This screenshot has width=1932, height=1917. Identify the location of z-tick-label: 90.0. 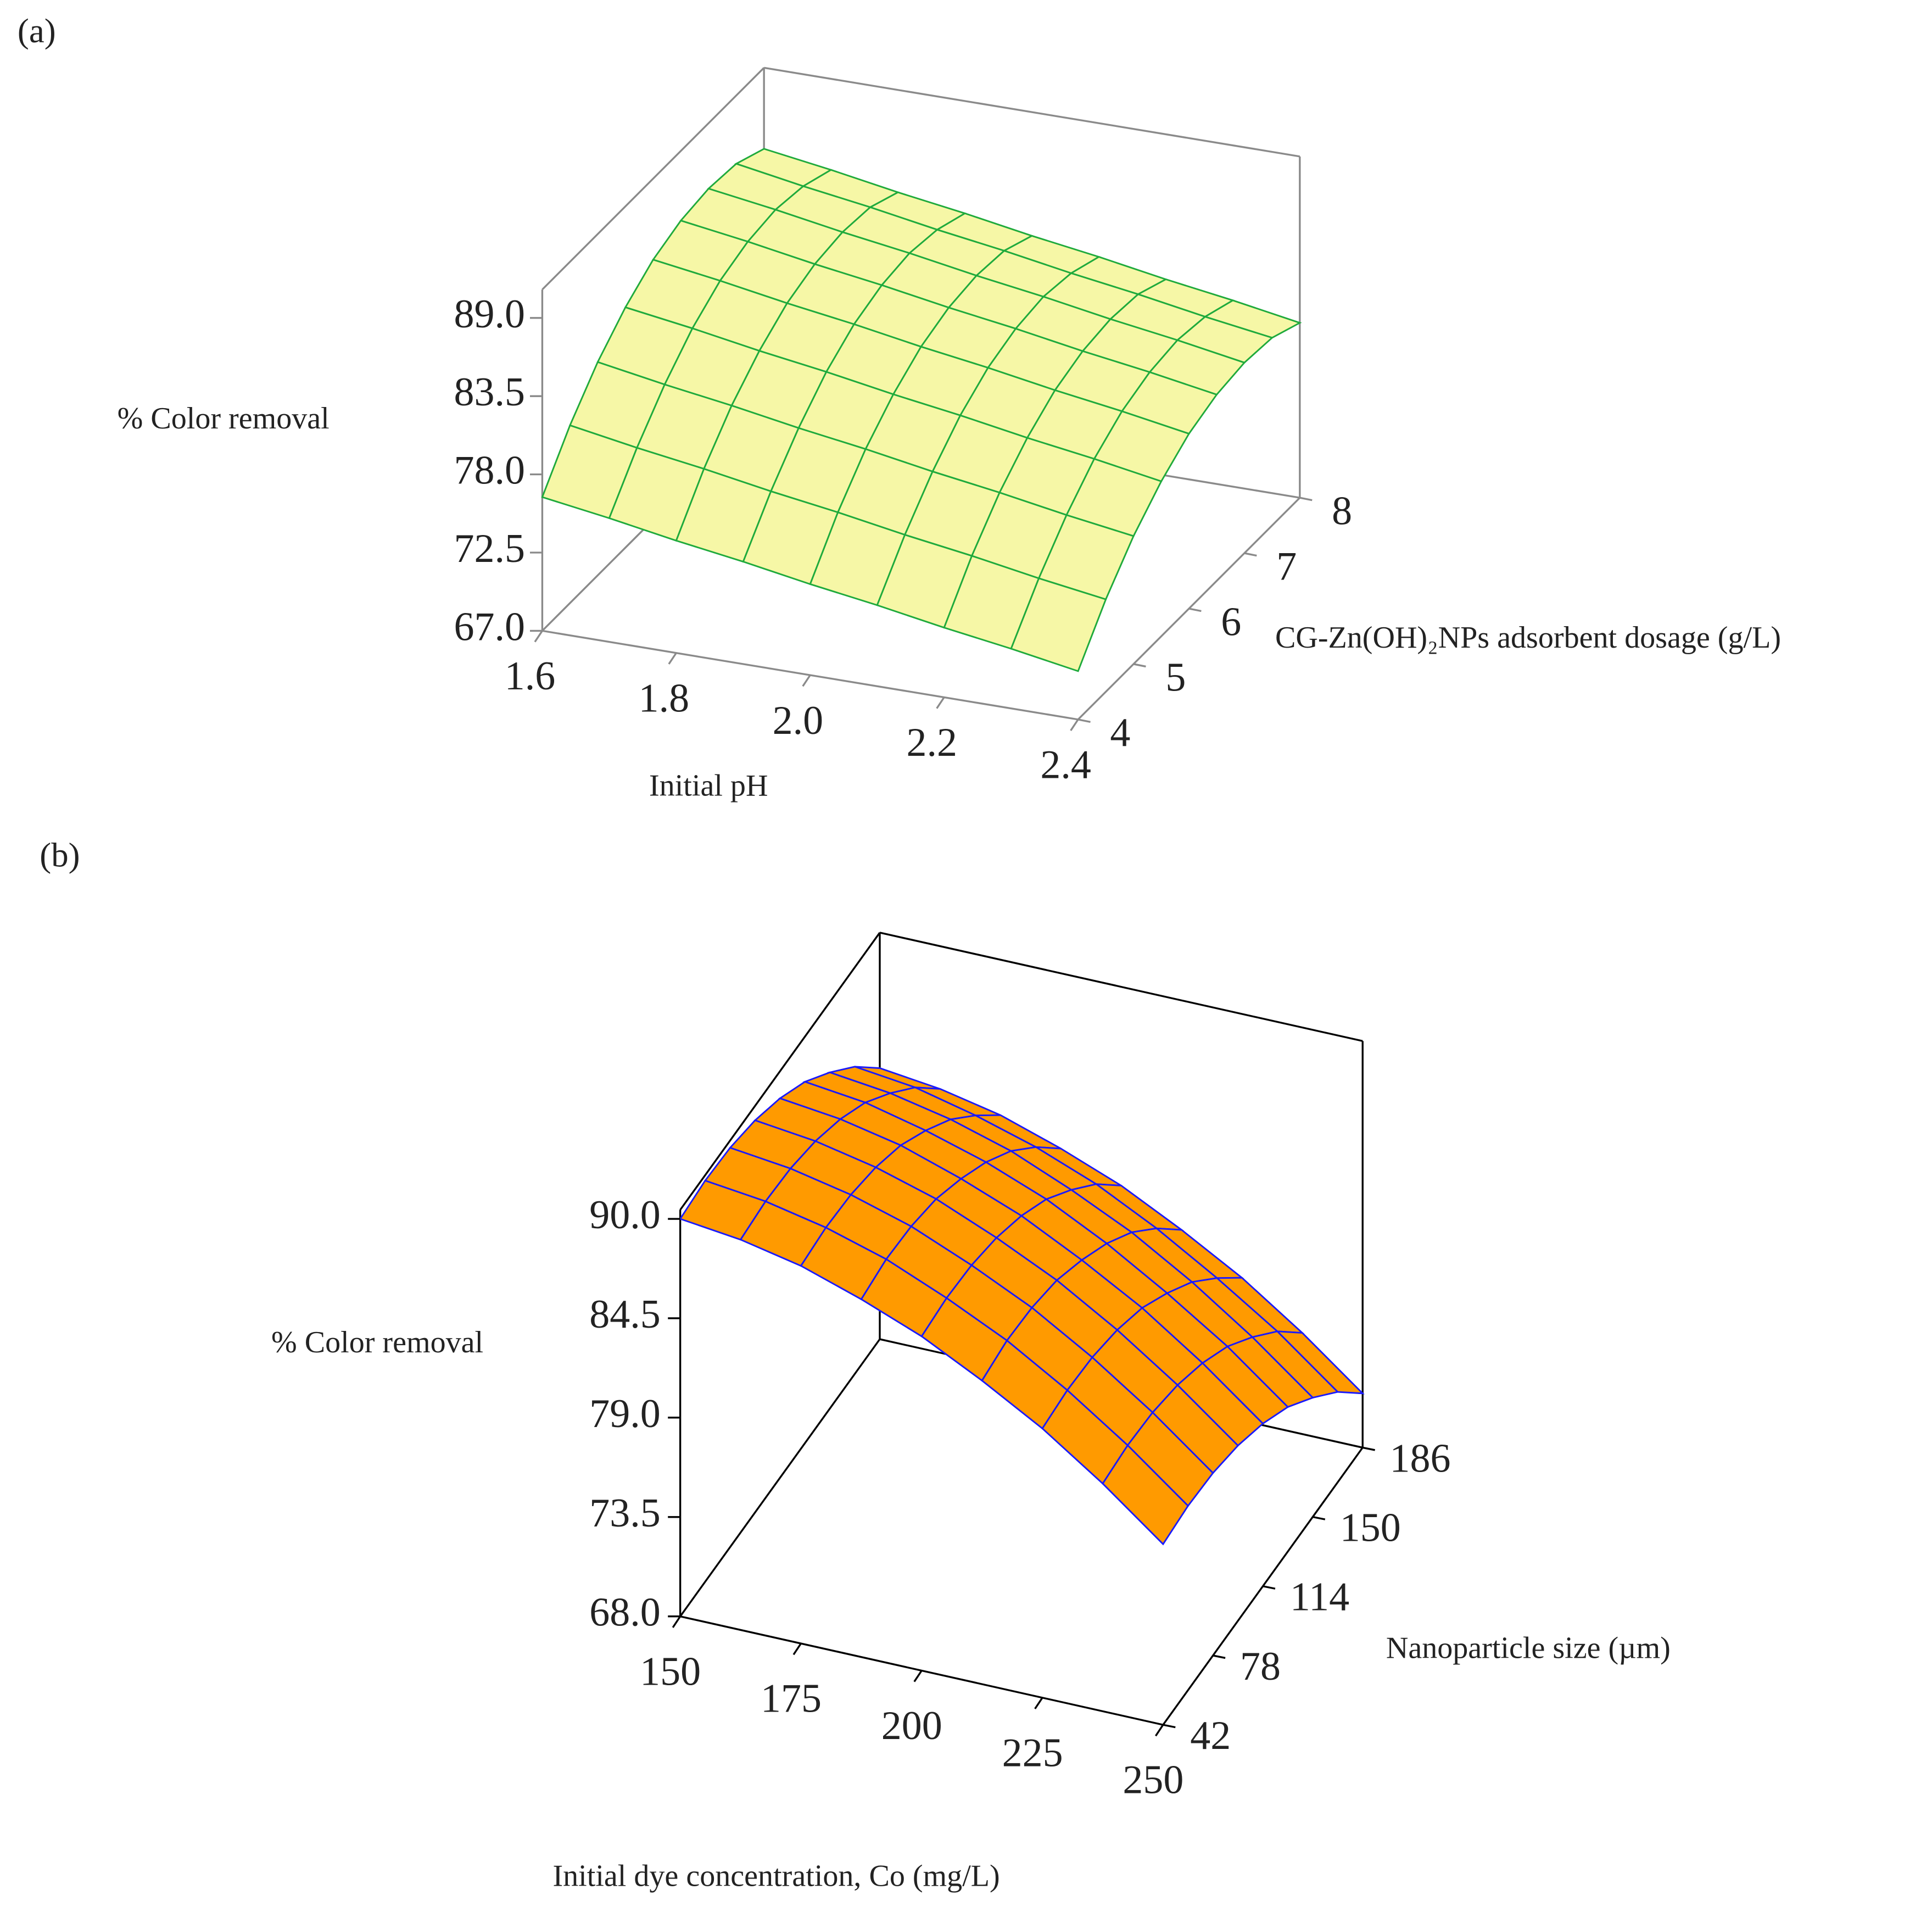
(625, 1215).